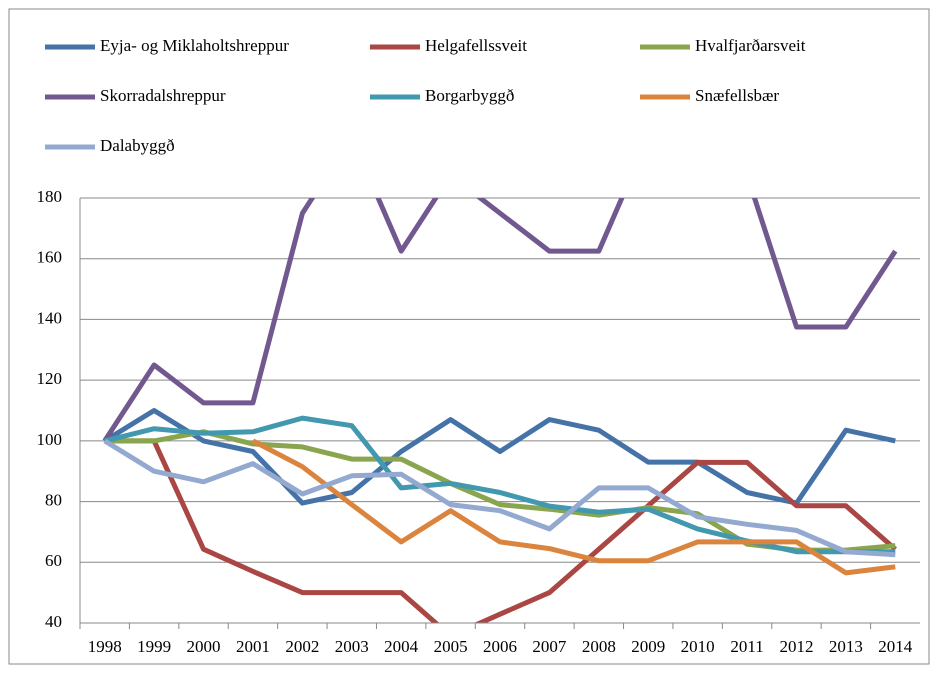  Describe the element at coordinates (846, 646) in the screenshot. I see `x-tick-label: 2013` at that location.